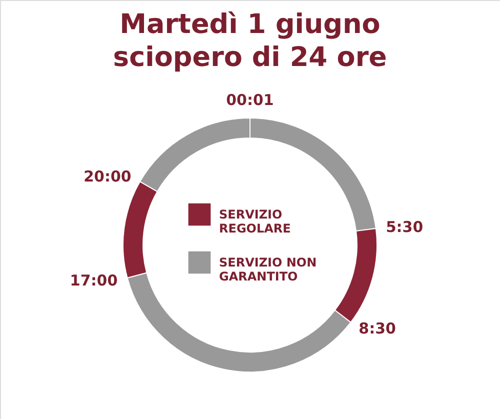 This screenshot has width=500, height=419. I want to click on text: 5:30, so click(405, 227).